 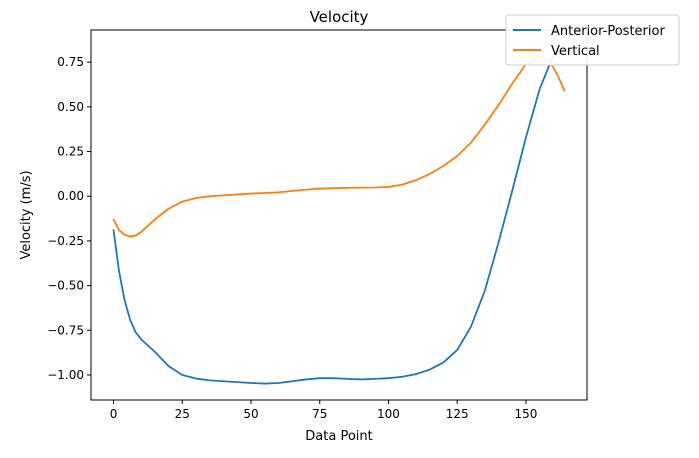 I want to click on y-tick-label: 0.00, so click(x=70, y=196).